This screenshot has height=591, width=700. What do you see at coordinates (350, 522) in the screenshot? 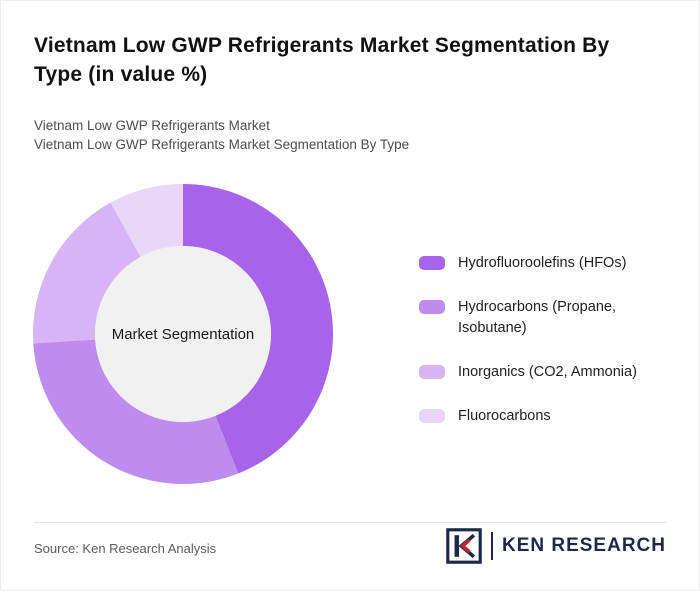
I see `footer-divider` at bounding box center [350, 522].